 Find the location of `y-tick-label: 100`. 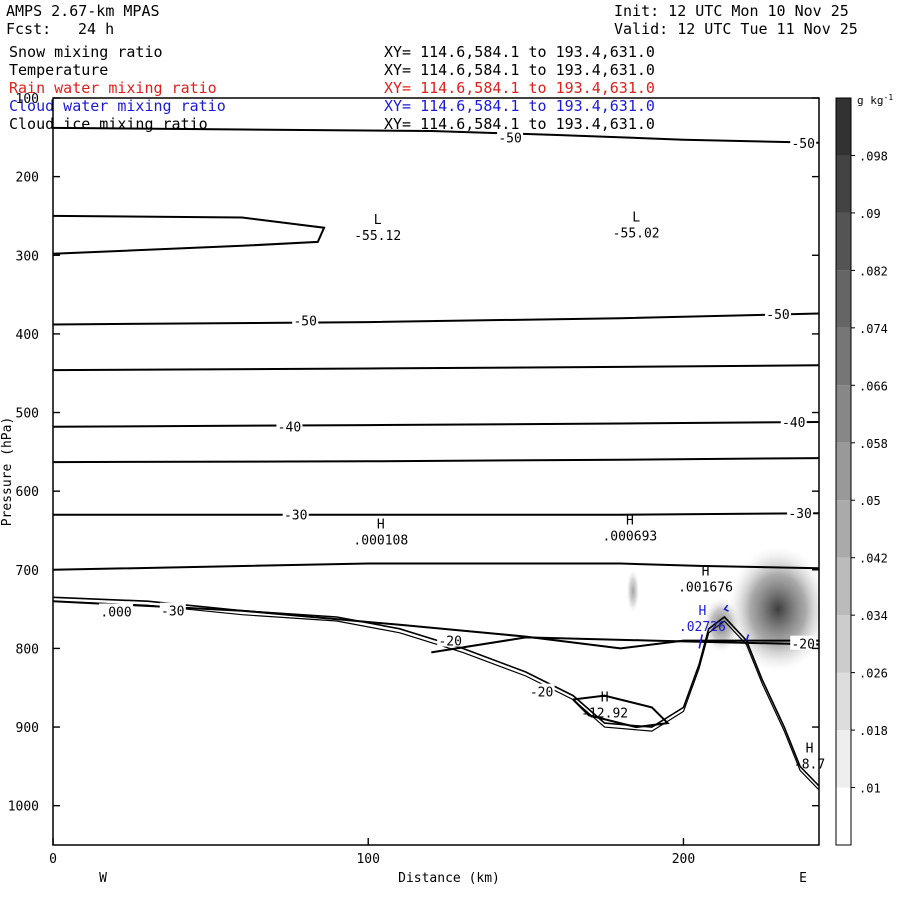

y-tick-label: 100 is located at coordinates (27, 99).